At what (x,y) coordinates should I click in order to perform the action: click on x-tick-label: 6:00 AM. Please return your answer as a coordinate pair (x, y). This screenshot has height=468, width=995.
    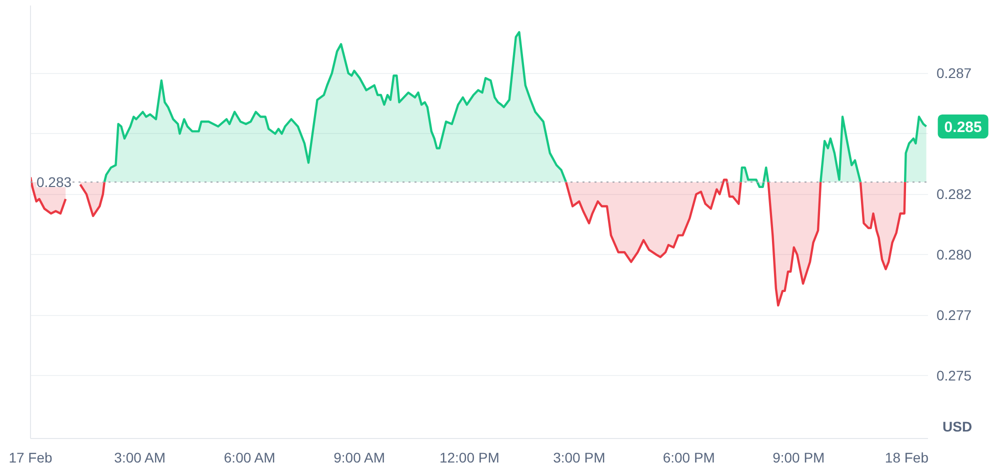
    Looking at the image, I should click on (250, 458).